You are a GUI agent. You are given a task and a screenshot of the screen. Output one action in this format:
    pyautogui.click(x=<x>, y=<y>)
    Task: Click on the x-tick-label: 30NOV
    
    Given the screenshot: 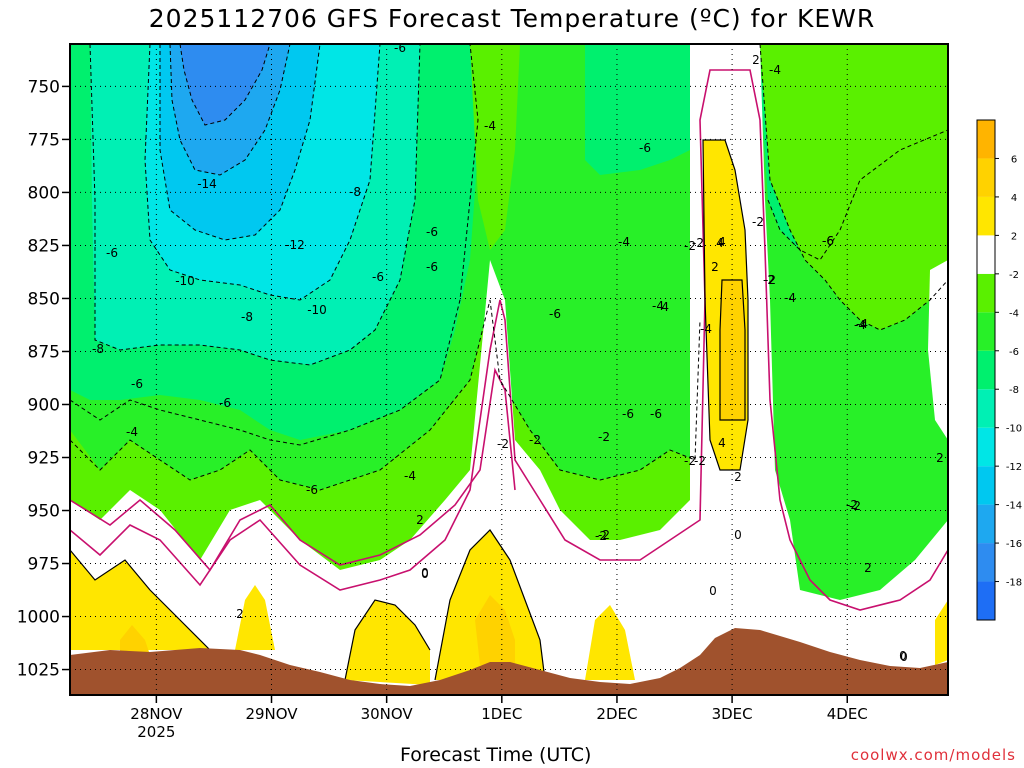 What is the action you would take?
    pyautogui.click(x=387, y=714)
    